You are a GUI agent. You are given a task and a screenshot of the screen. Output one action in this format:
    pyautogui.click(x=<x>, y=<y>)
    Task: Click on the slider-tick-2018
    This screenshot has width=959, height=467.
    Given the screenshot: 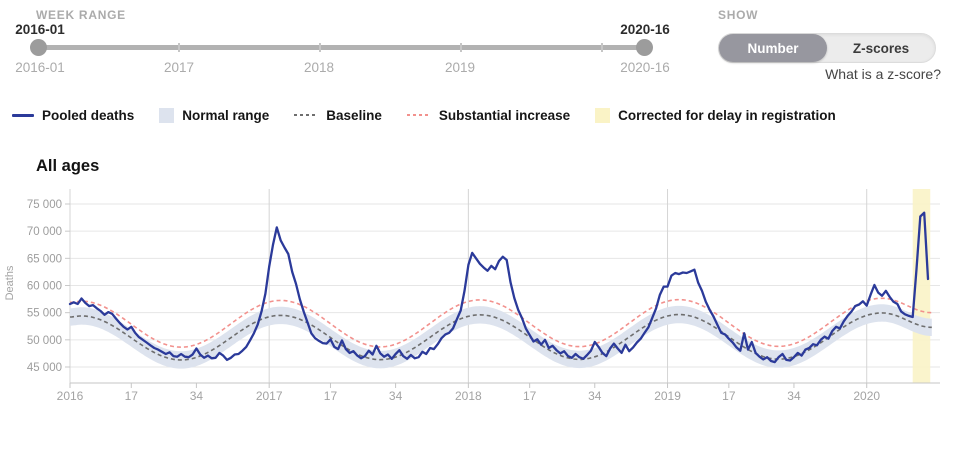 What is the action you would take?
    pyautogui.click(x=320, y=47)
    